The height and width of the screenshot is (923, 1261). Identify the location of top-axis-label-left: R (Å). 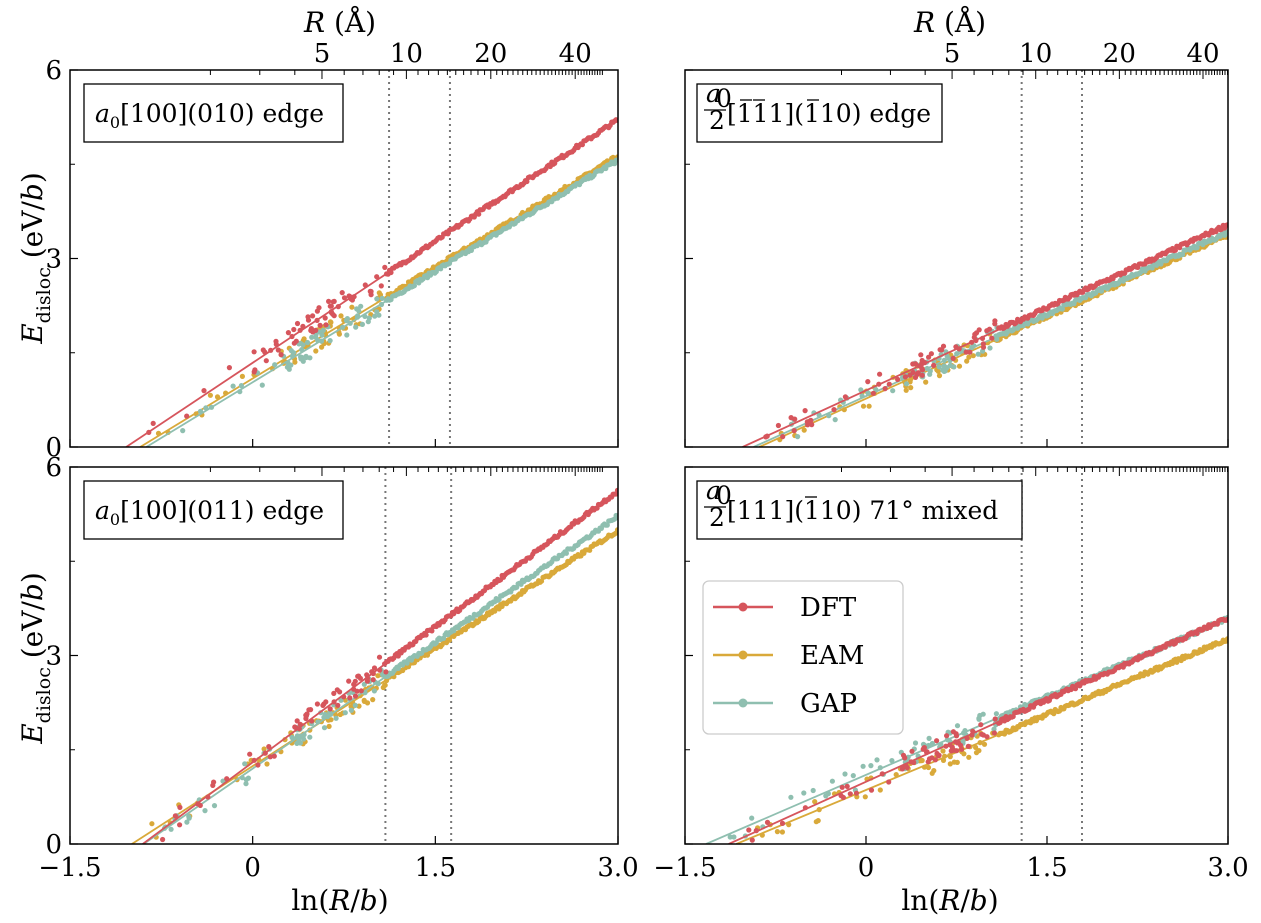
(339, 22).